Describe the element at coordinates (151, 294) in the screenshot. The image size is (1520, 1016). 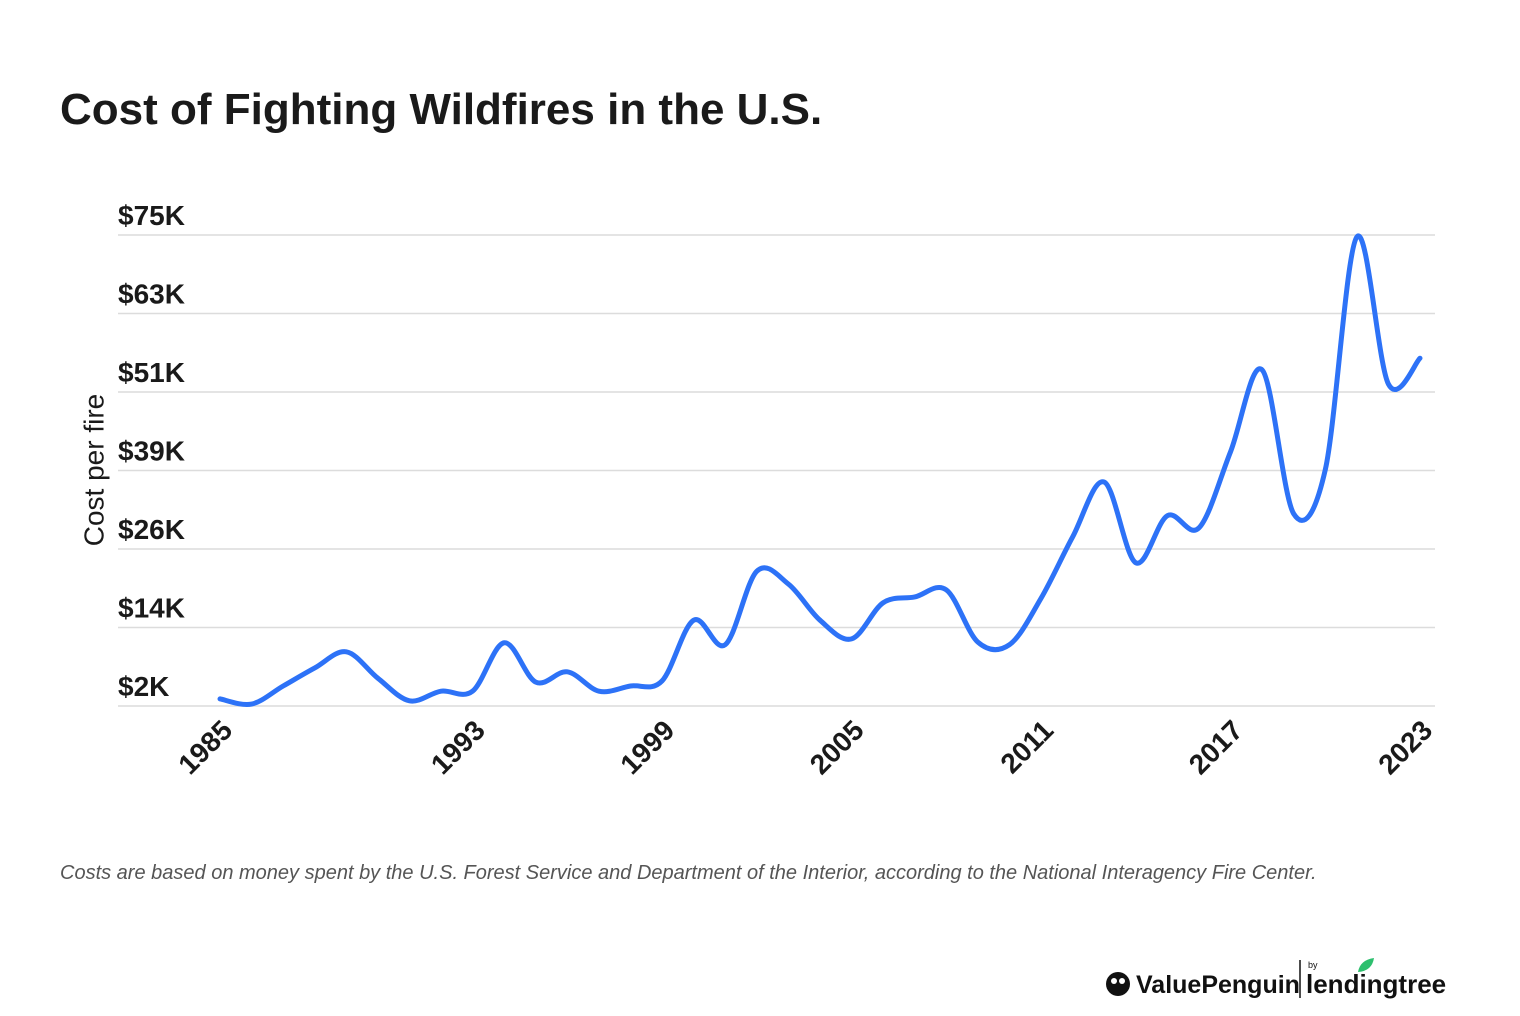
I see `y-tick-label: $63K` at that location.